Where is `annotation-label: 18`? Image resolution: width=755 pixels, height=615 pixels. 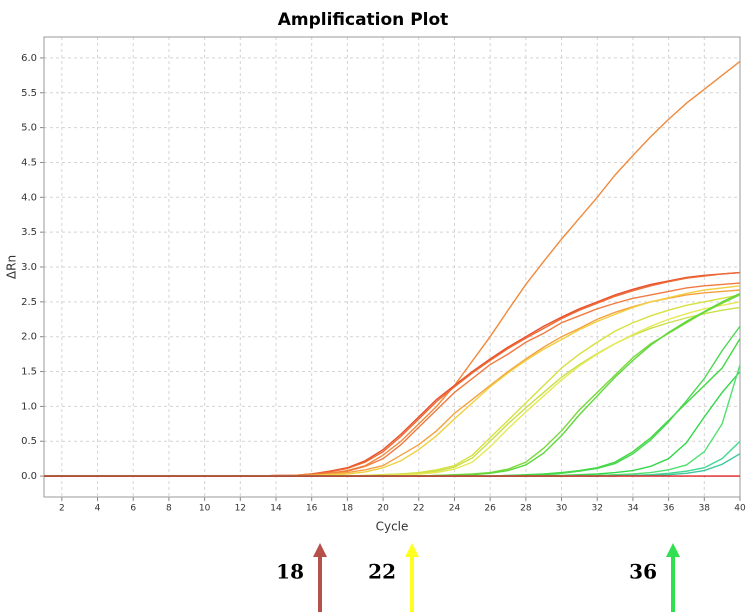
annotation-label: 18 is located at coordinates (290, 572).